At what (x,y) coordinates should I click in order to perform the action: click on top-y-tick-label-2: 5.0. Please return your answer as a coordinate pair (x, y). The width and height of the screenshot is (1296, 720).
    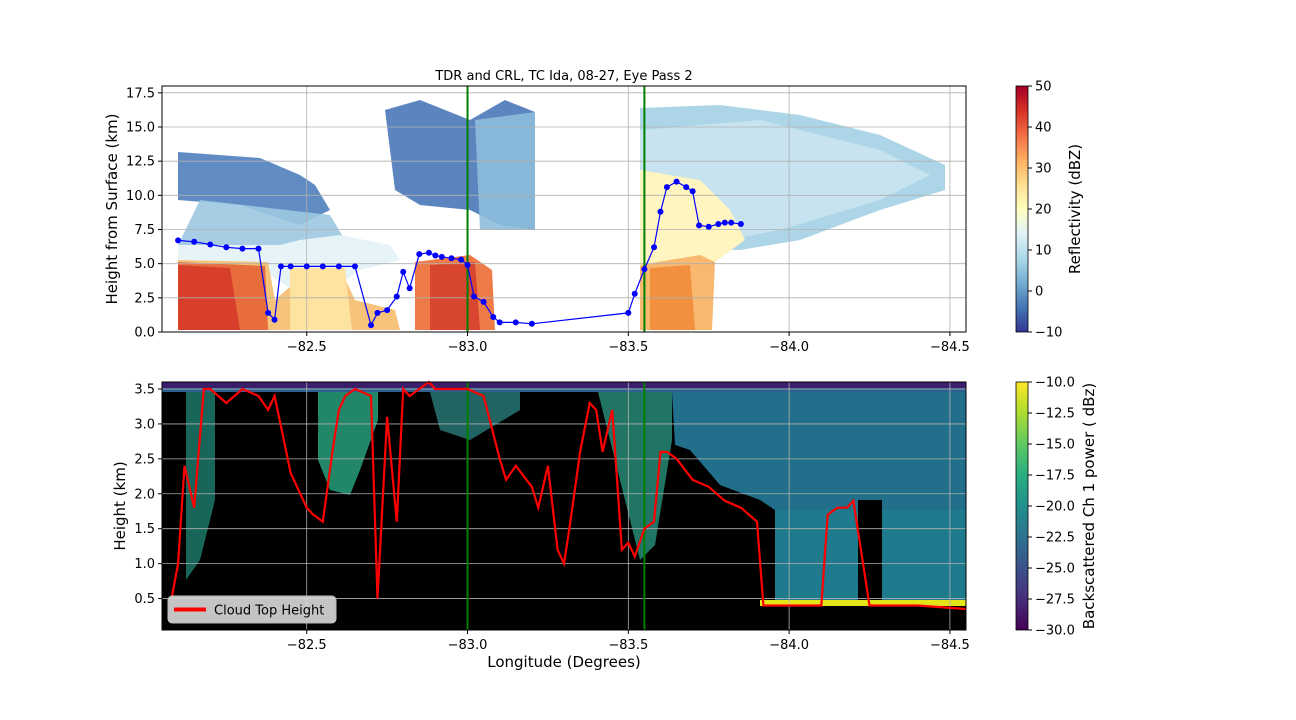
    Looking at the image, I should click on (144, 264).